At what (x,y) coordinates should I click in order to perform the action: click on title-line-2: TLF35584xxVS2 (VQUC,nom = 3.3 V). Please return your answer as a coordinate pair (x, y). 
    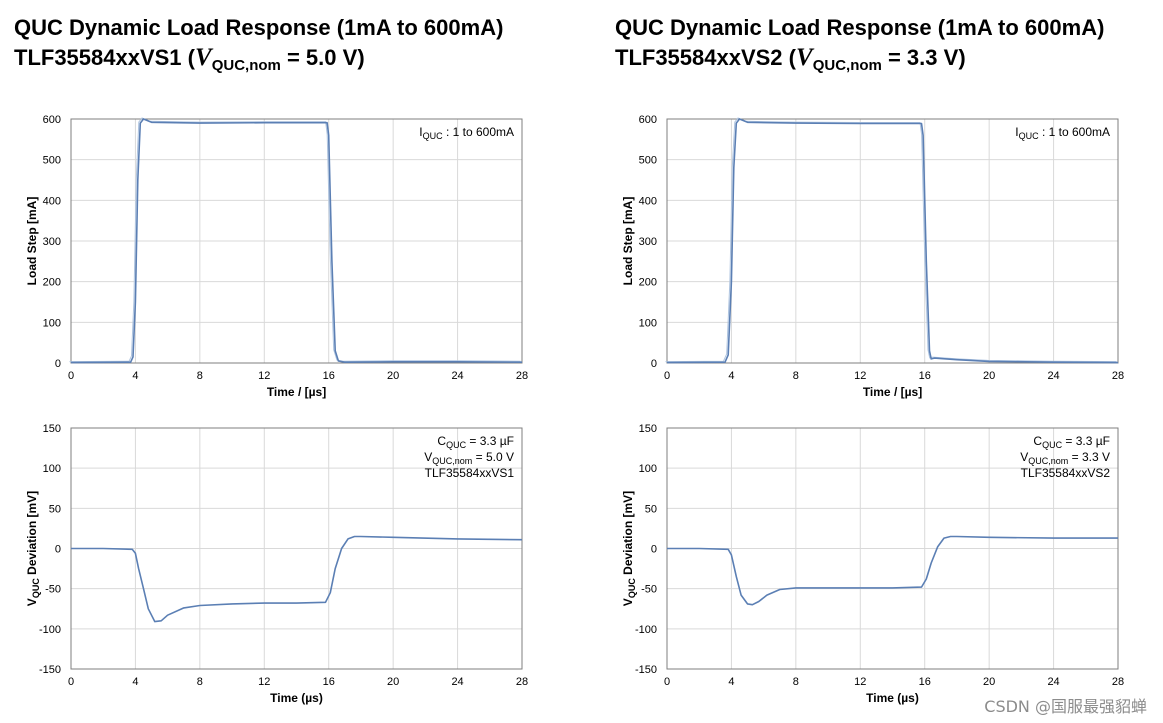
    Looking at the image, I should click on (790, 59).